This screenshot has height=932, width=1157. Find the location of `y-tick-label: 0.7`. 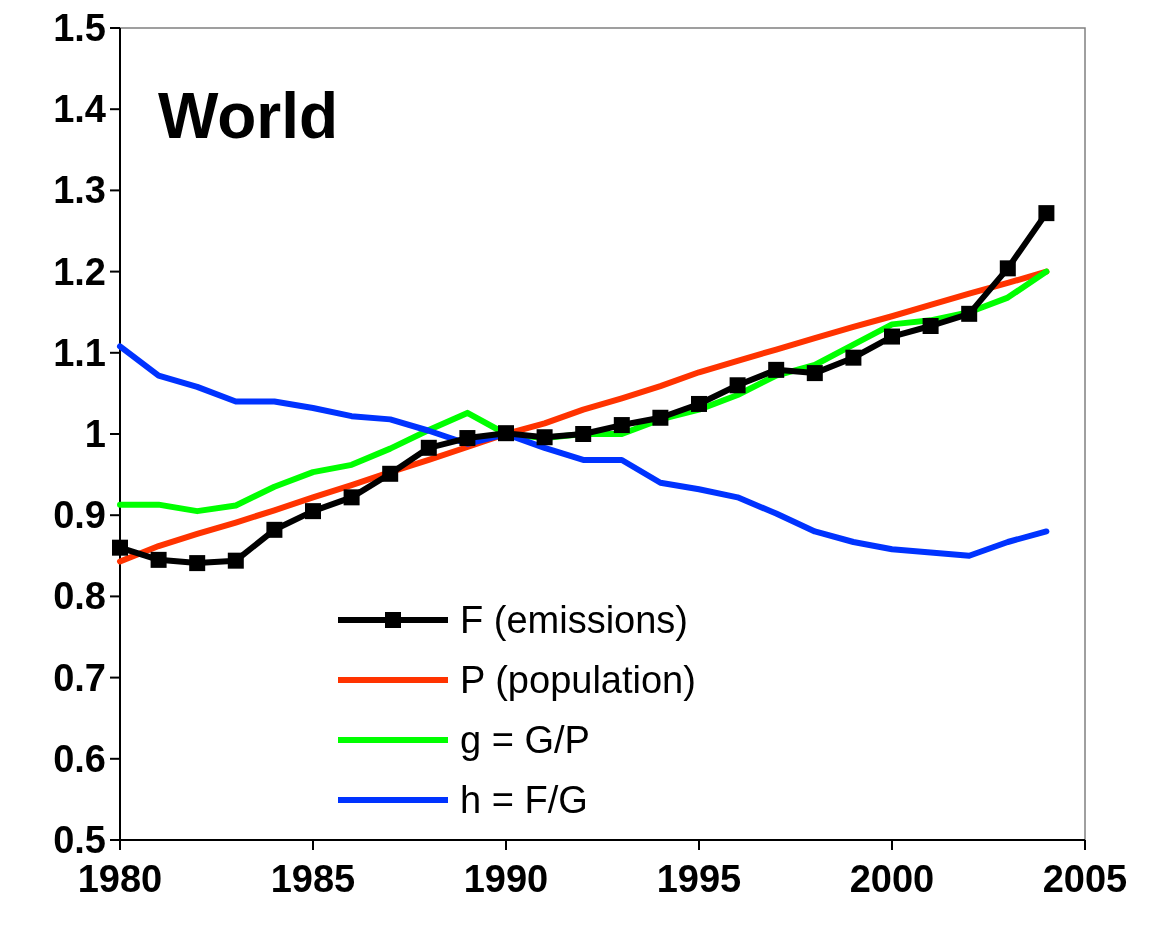

y-tick-label: 0.7 is located at coordinates (79, 677).